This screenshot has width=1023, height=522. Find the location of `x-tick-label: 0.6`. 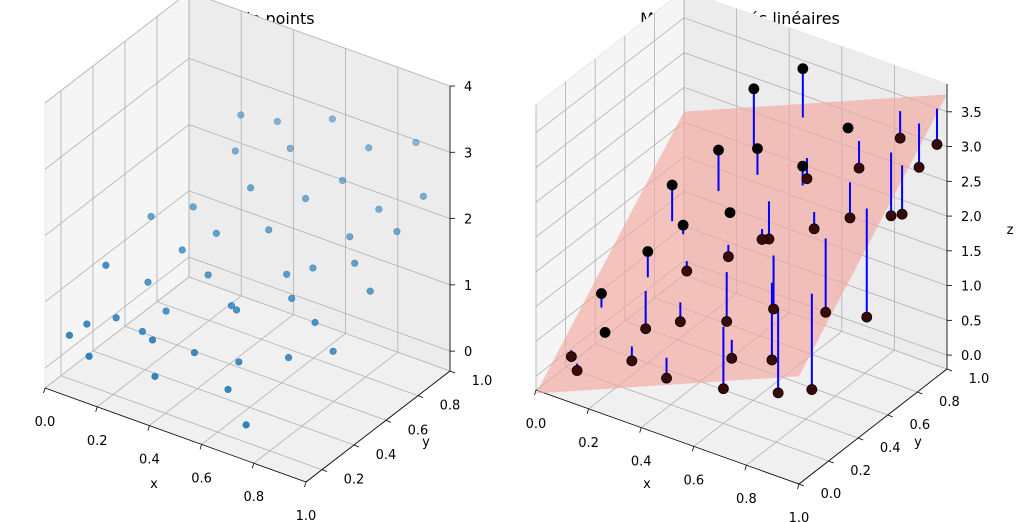

x-tick-label: 0.6 is located at coordinates (201, 478).